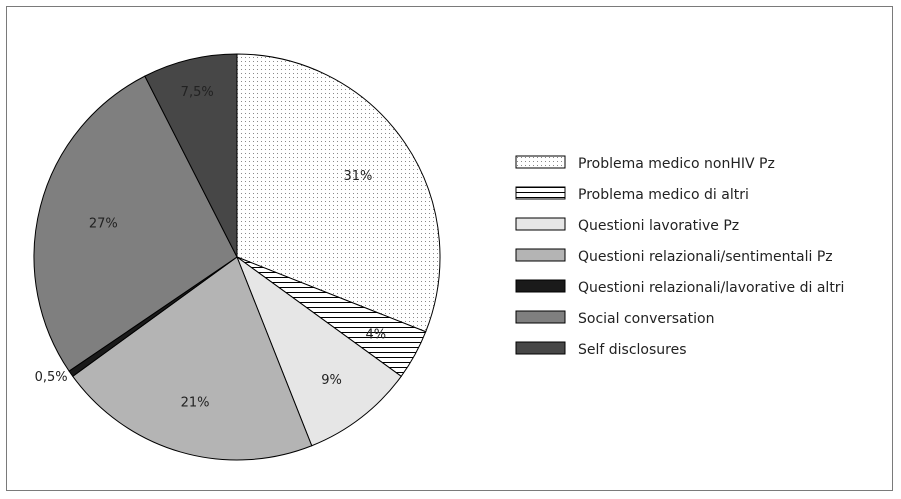  I want to click on slice-label-social-conversation: 27%, so click(103, 224).